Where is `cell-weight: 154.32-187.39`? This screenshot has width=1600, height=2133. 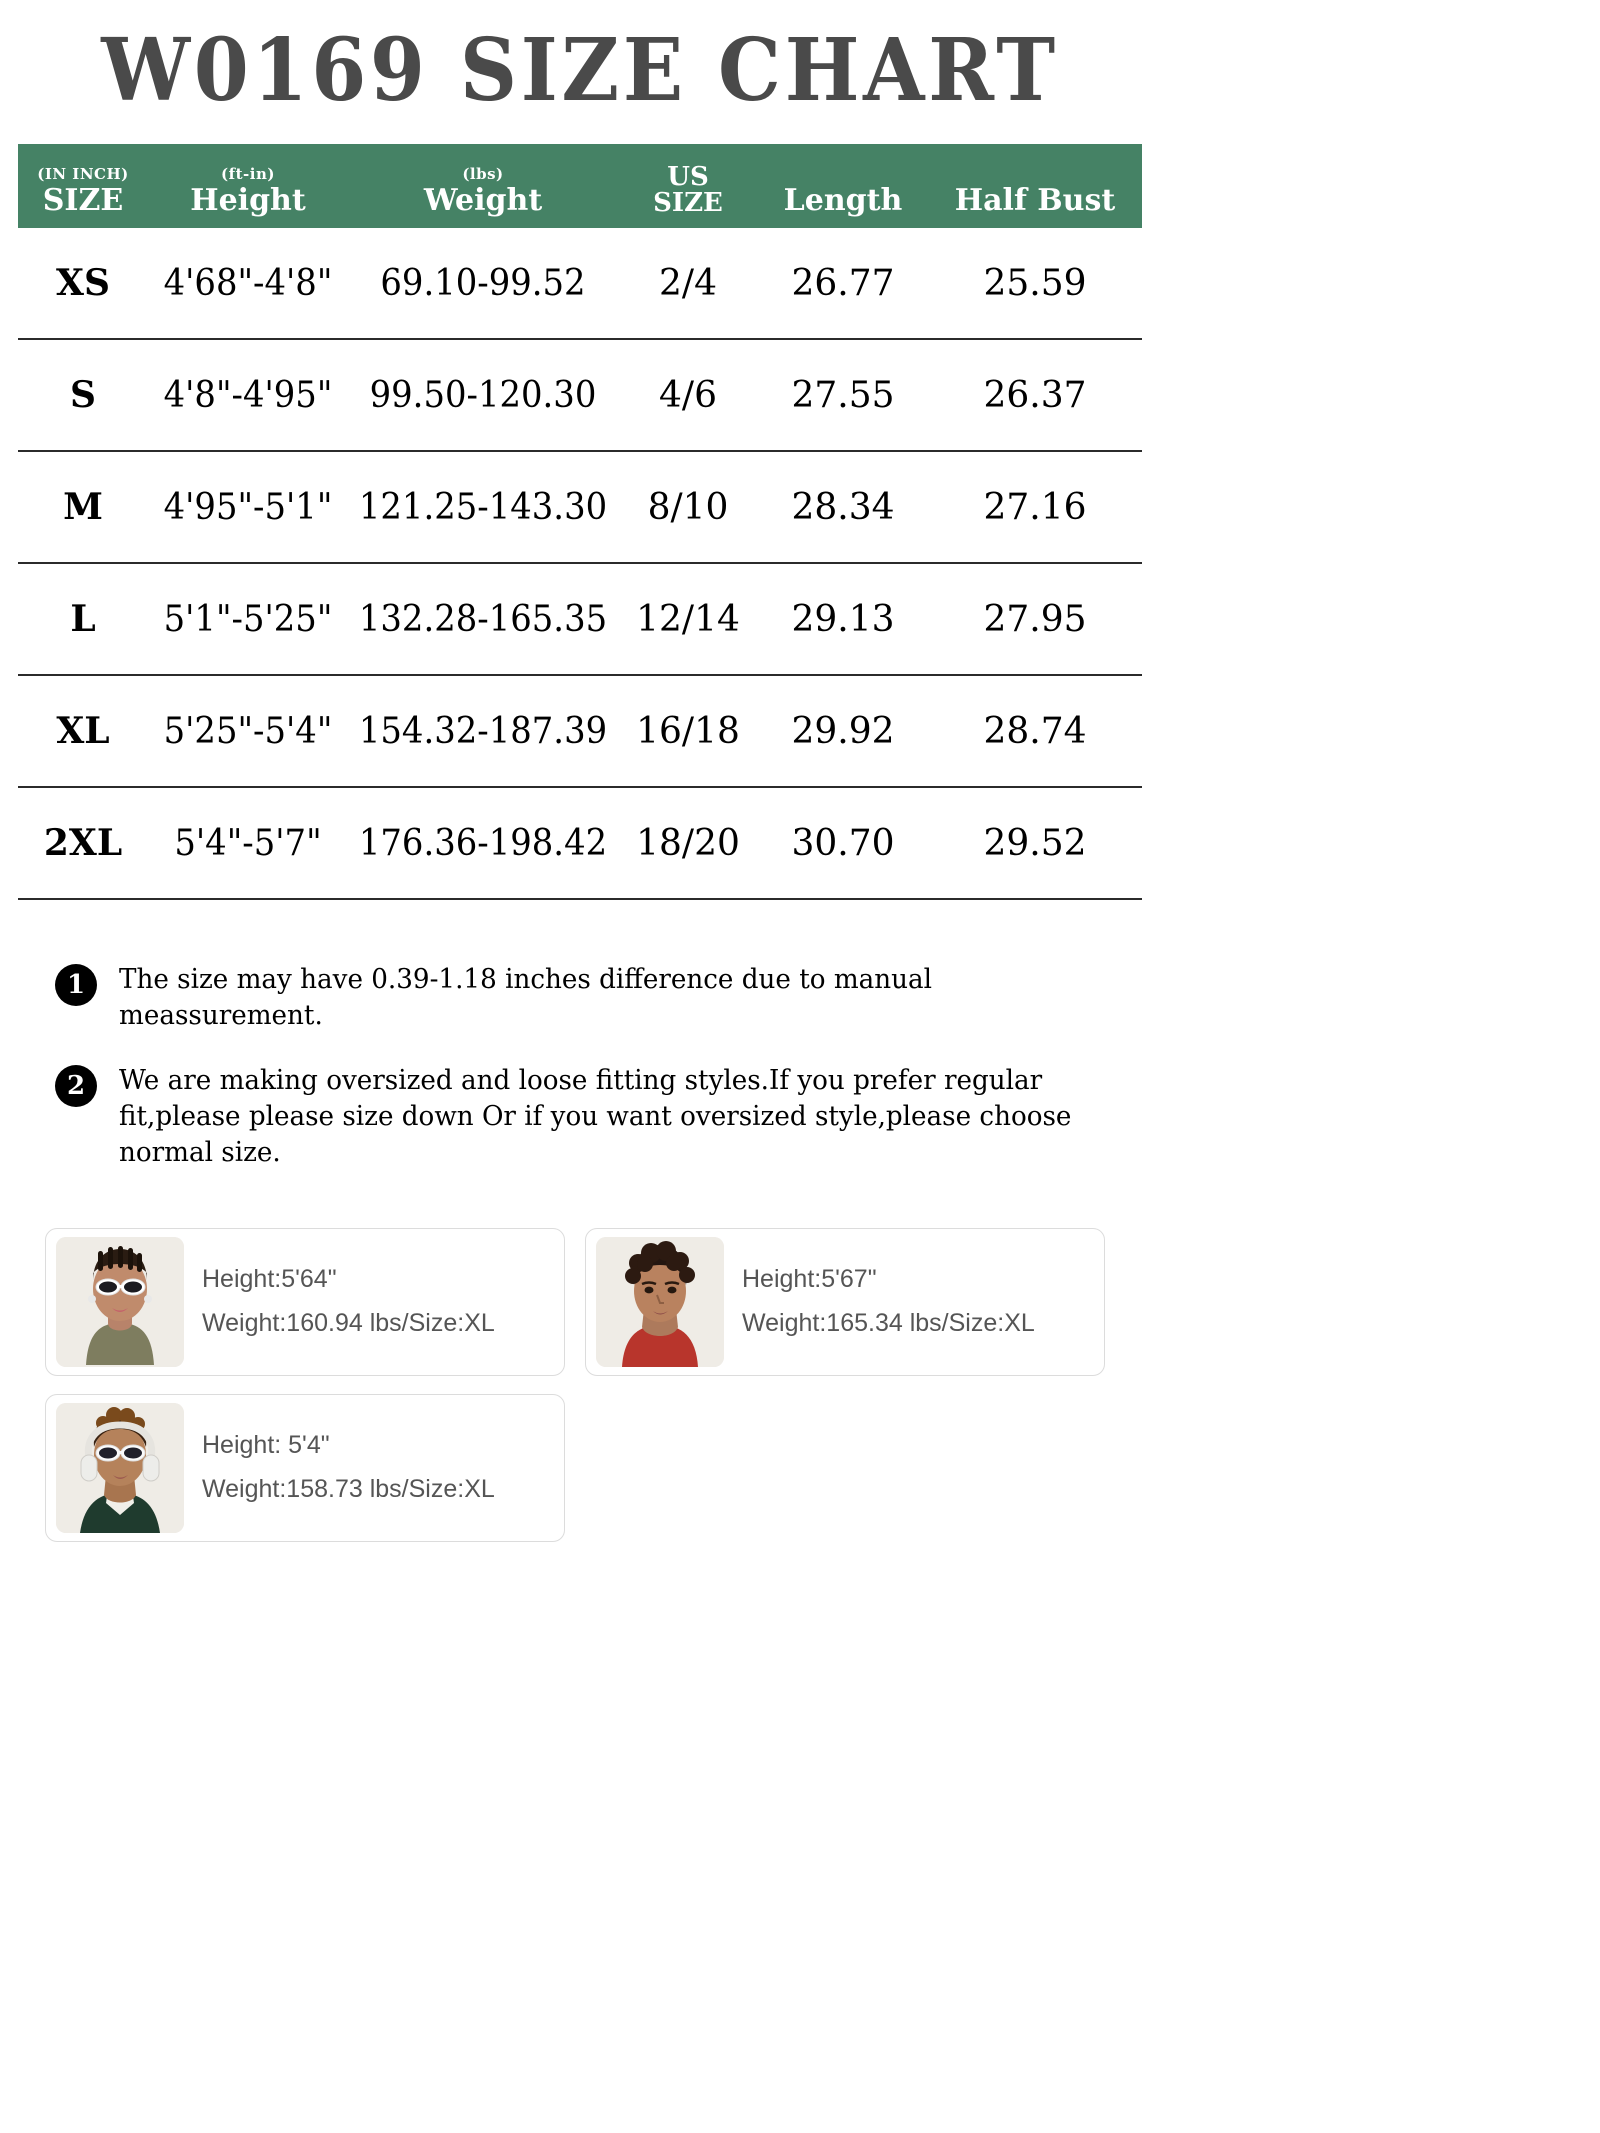
cell-weight: 154.32-187.39 is located at coordinates (483, 731).